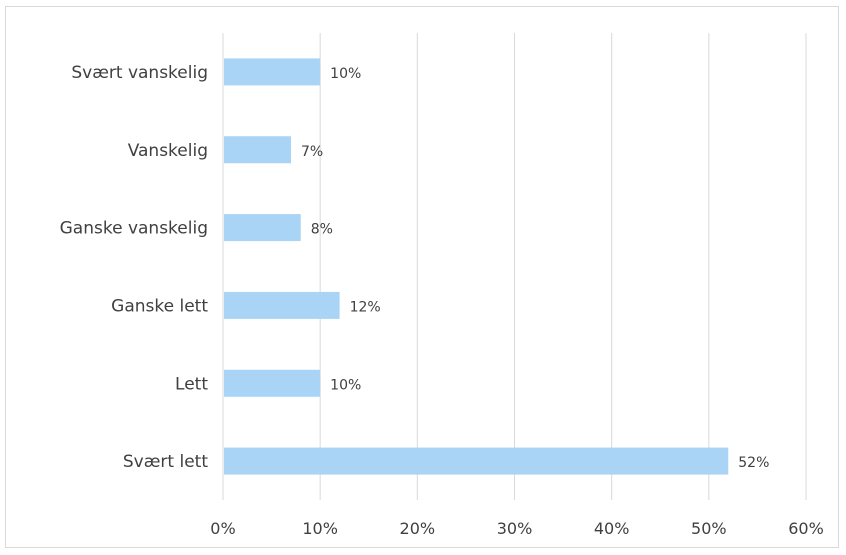  Describe the element at coordinates (165, 462) in the screenshot. I see `category-label: Svært lett` at that location.